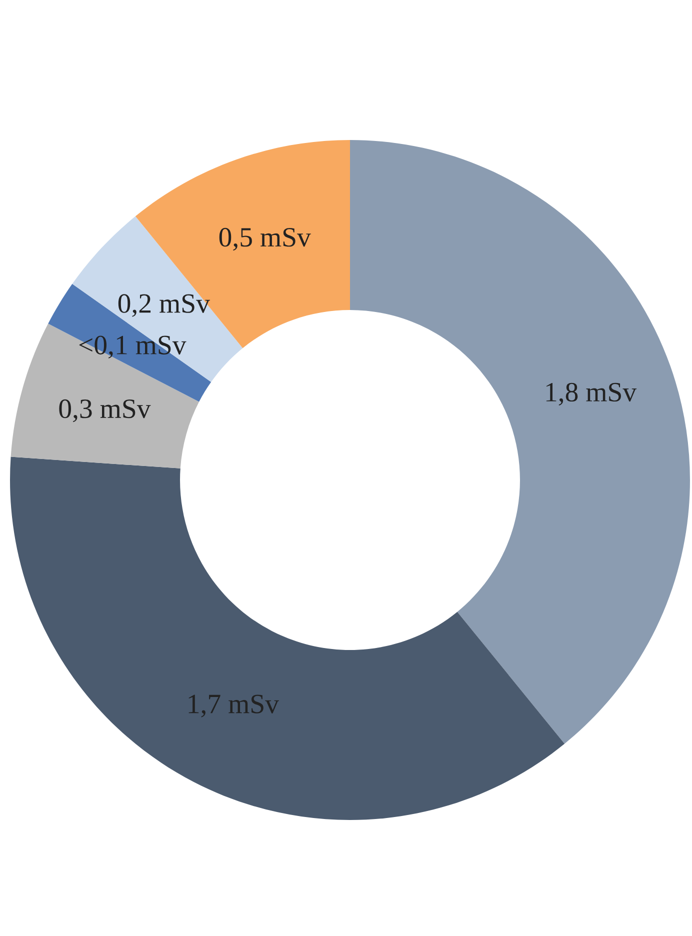 Image resolution: width=692 pixels, height=936 pixels. Describe the element at coordinates (164, 305) in the screenshot. I see `data-label: 0,2 mSv` at that location.